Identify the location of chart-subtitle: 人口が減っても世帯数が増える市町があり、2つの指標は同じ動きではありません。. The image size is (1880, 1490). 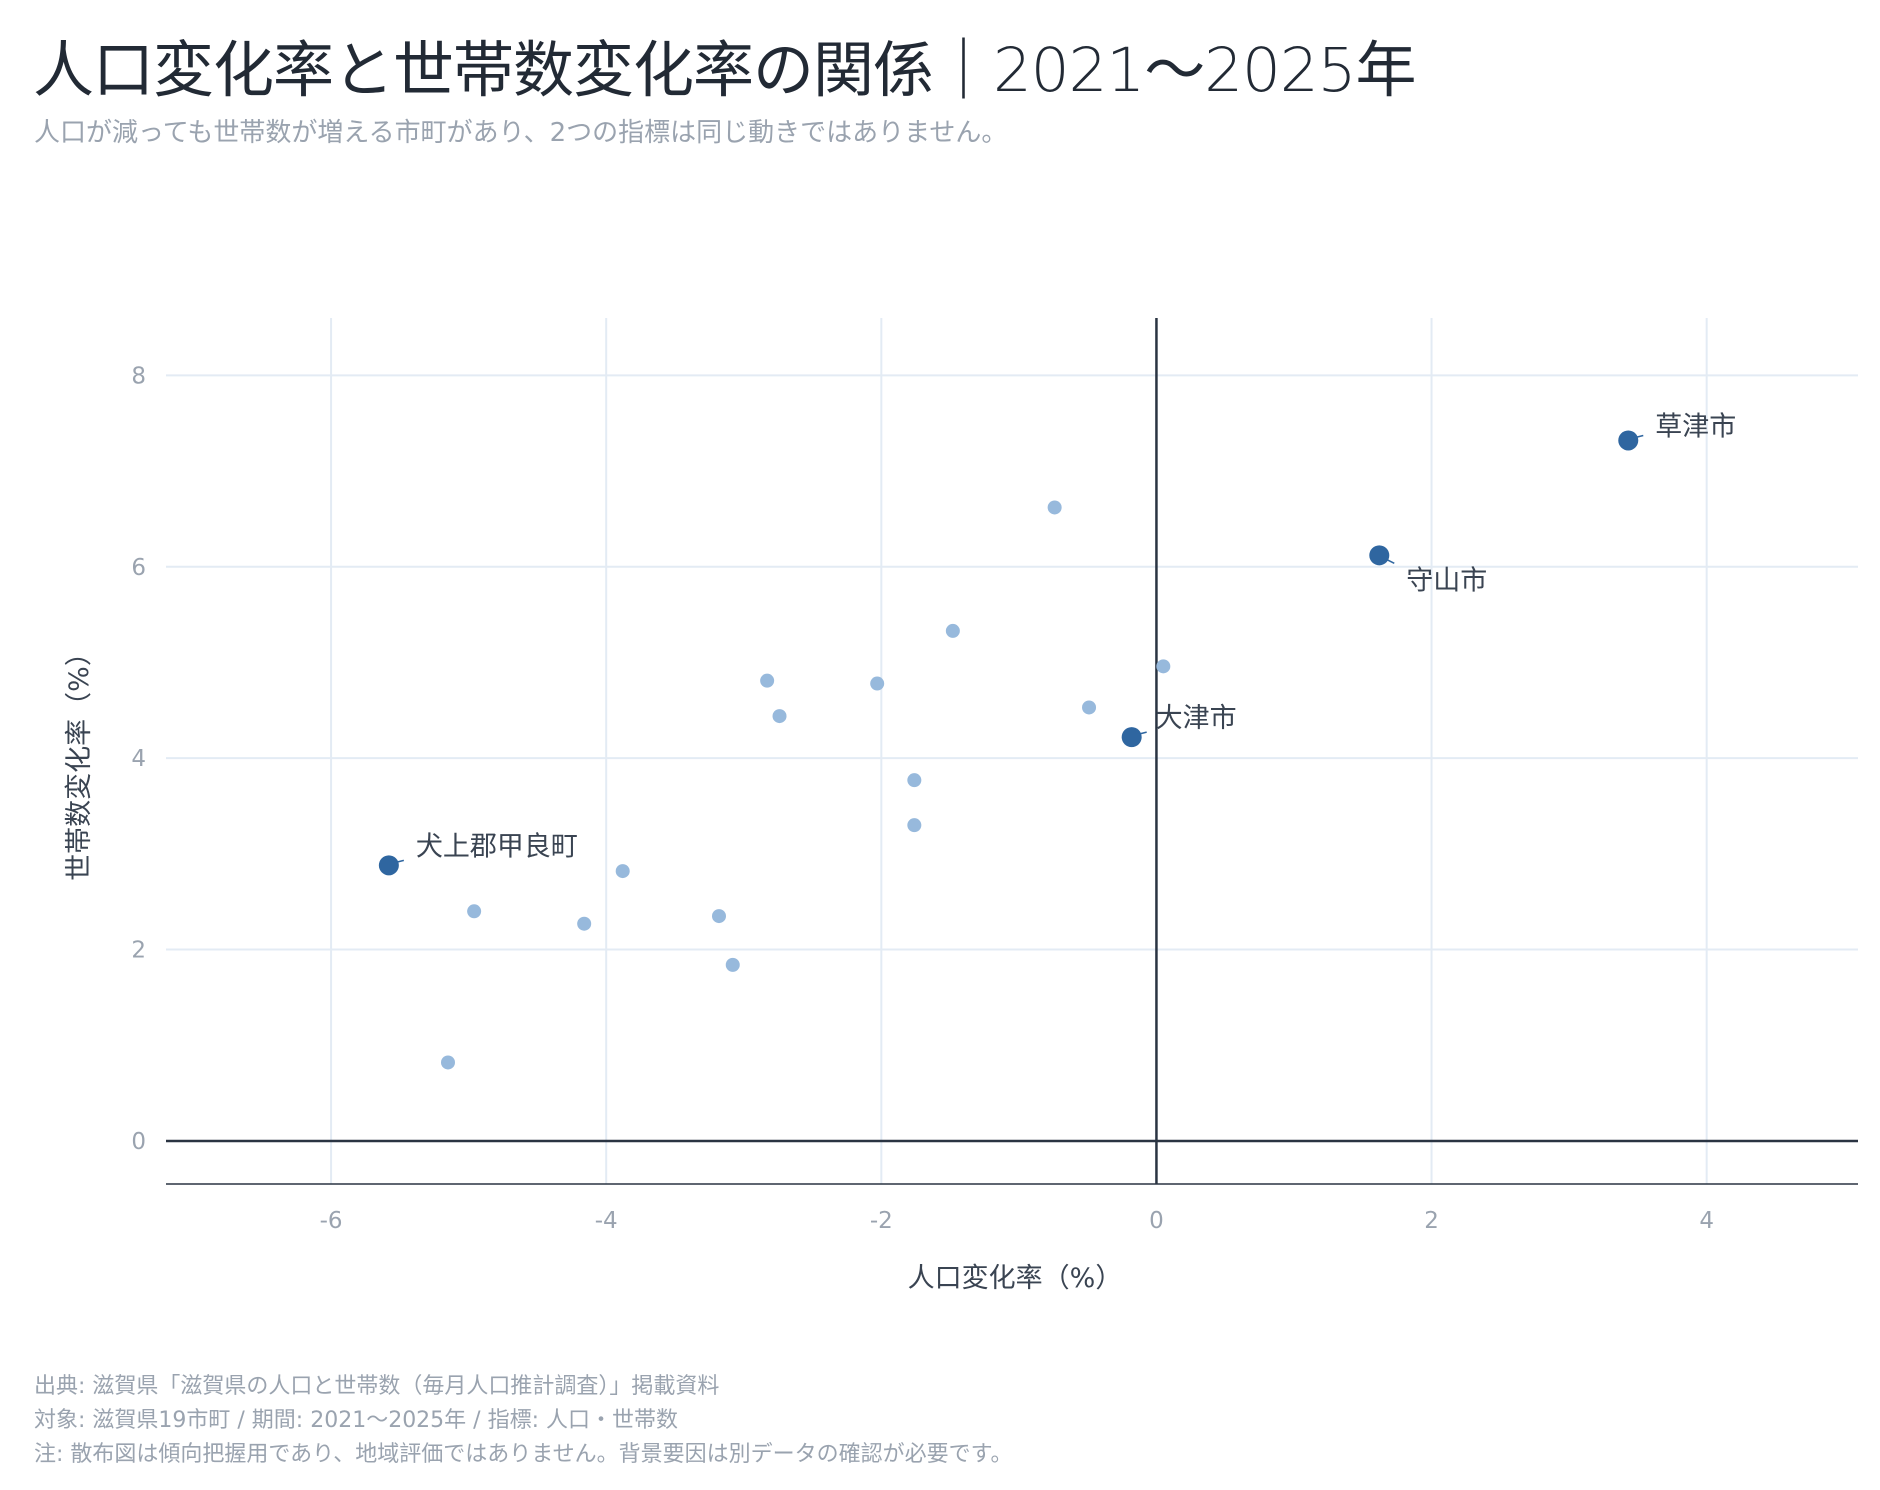
(521, 133).